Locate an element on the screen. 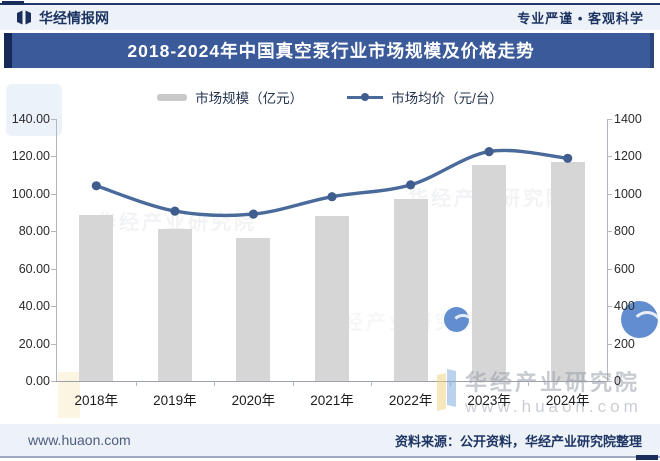  y-axis-label-right: 200 is located at coordinates (624, 343).